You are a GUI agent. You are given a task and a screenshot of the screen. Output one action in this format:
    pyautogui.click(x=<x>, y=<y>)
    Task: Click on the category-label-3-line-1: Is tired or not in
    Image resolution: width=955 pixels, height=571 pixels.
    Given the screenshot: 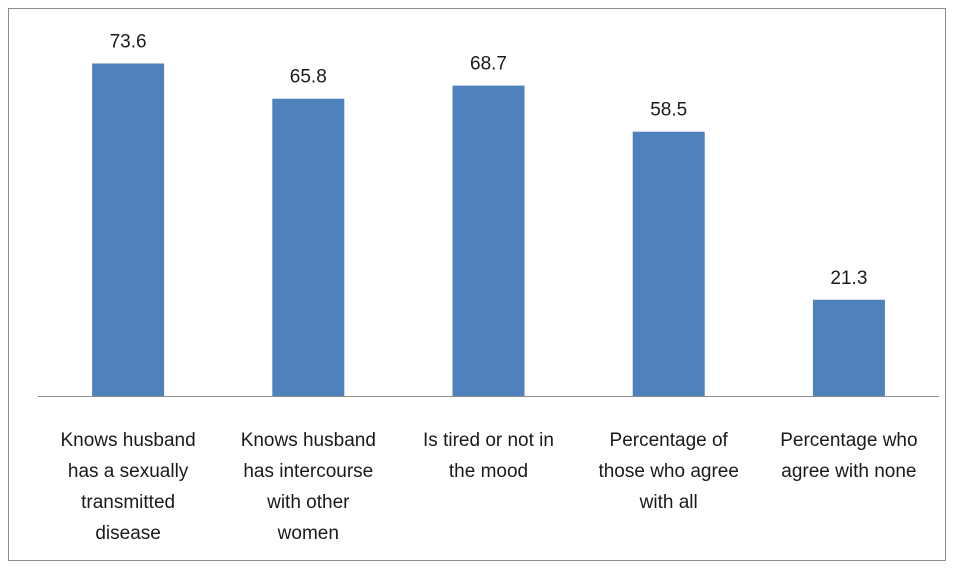 What is the action you would take?
    pyautogui.click(x=488, y=440)
    